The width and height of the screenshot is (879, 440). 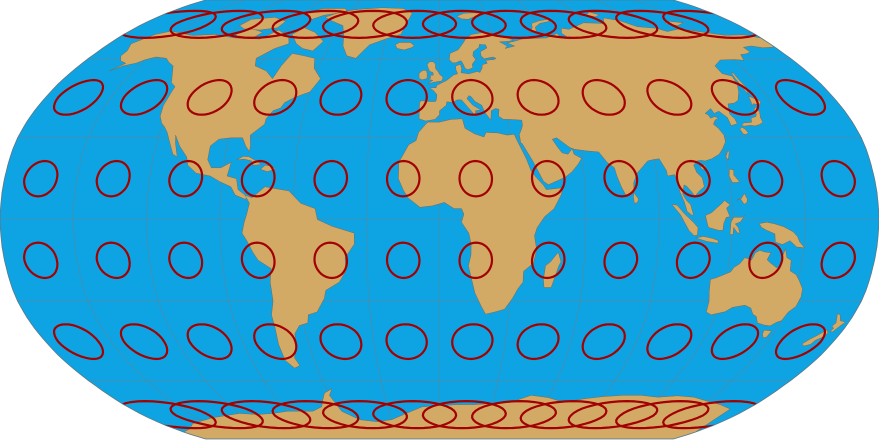 What do you see at coordinates (752, 116) in the screenshot?
I see `land-japan-main` at bounding box center [752, 116].